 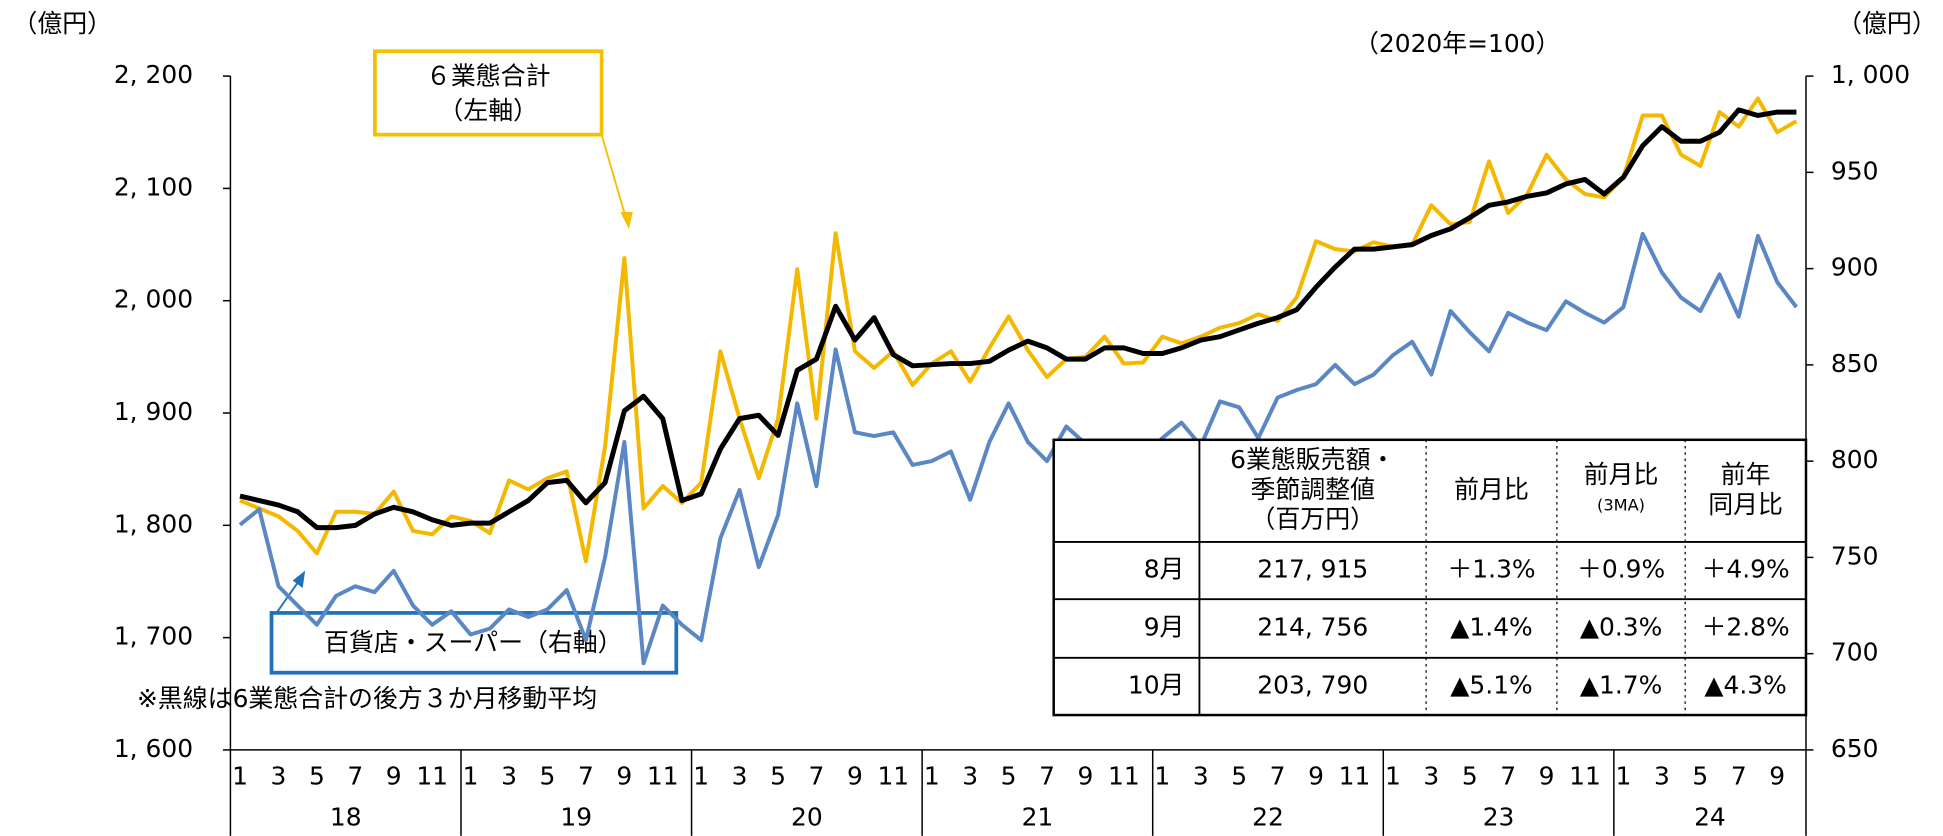 What do you see at coordinates (1491, 569) in the screenshot?
I see `table-cell: ＋1.3%` at bounding box center [1491, 569].